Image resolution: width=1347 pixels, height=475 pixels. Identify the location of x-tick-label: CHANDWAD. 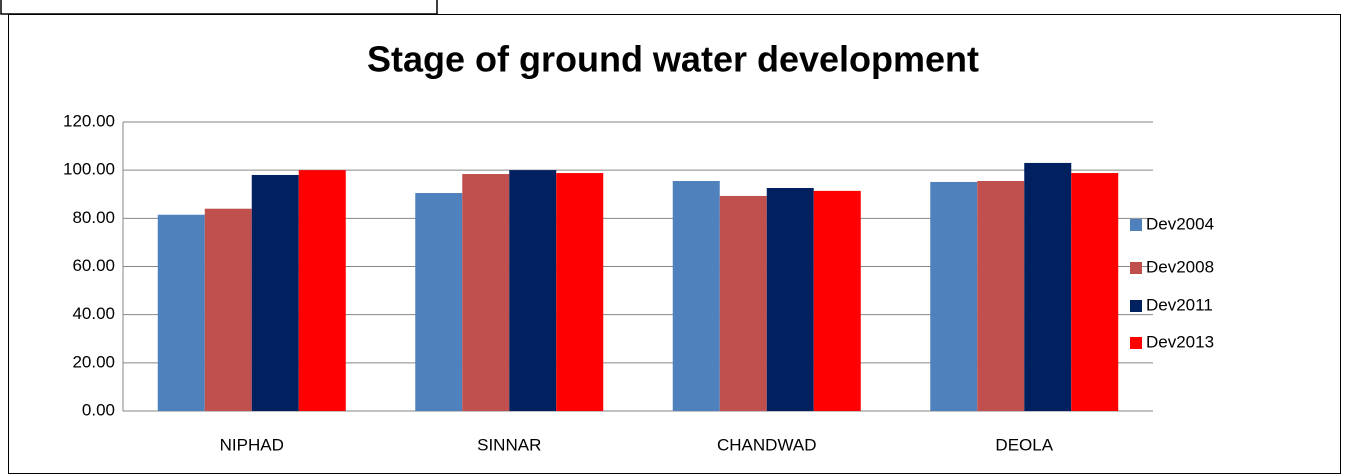
(766, 444).